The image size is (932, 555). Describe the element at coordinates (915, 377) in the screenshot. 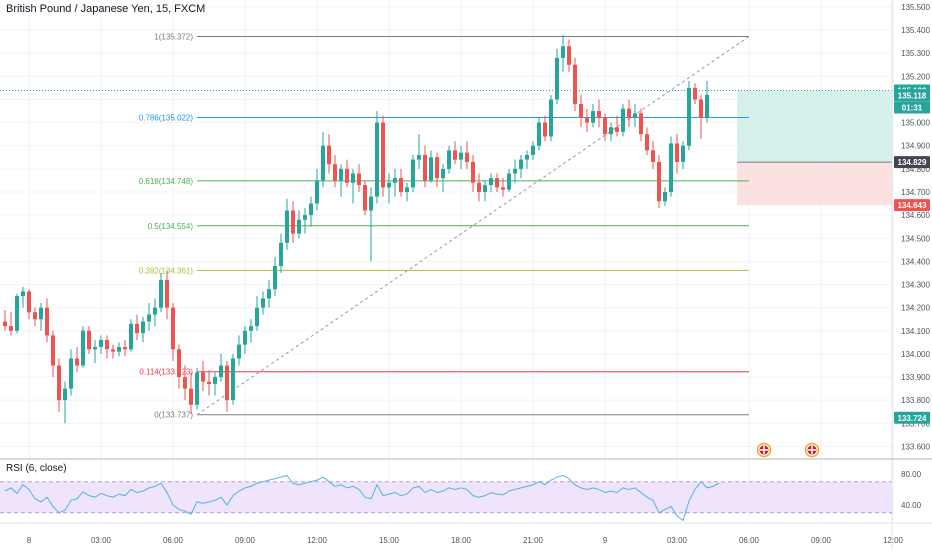

I see `price-axis-tick-label: 133.900` at that location.